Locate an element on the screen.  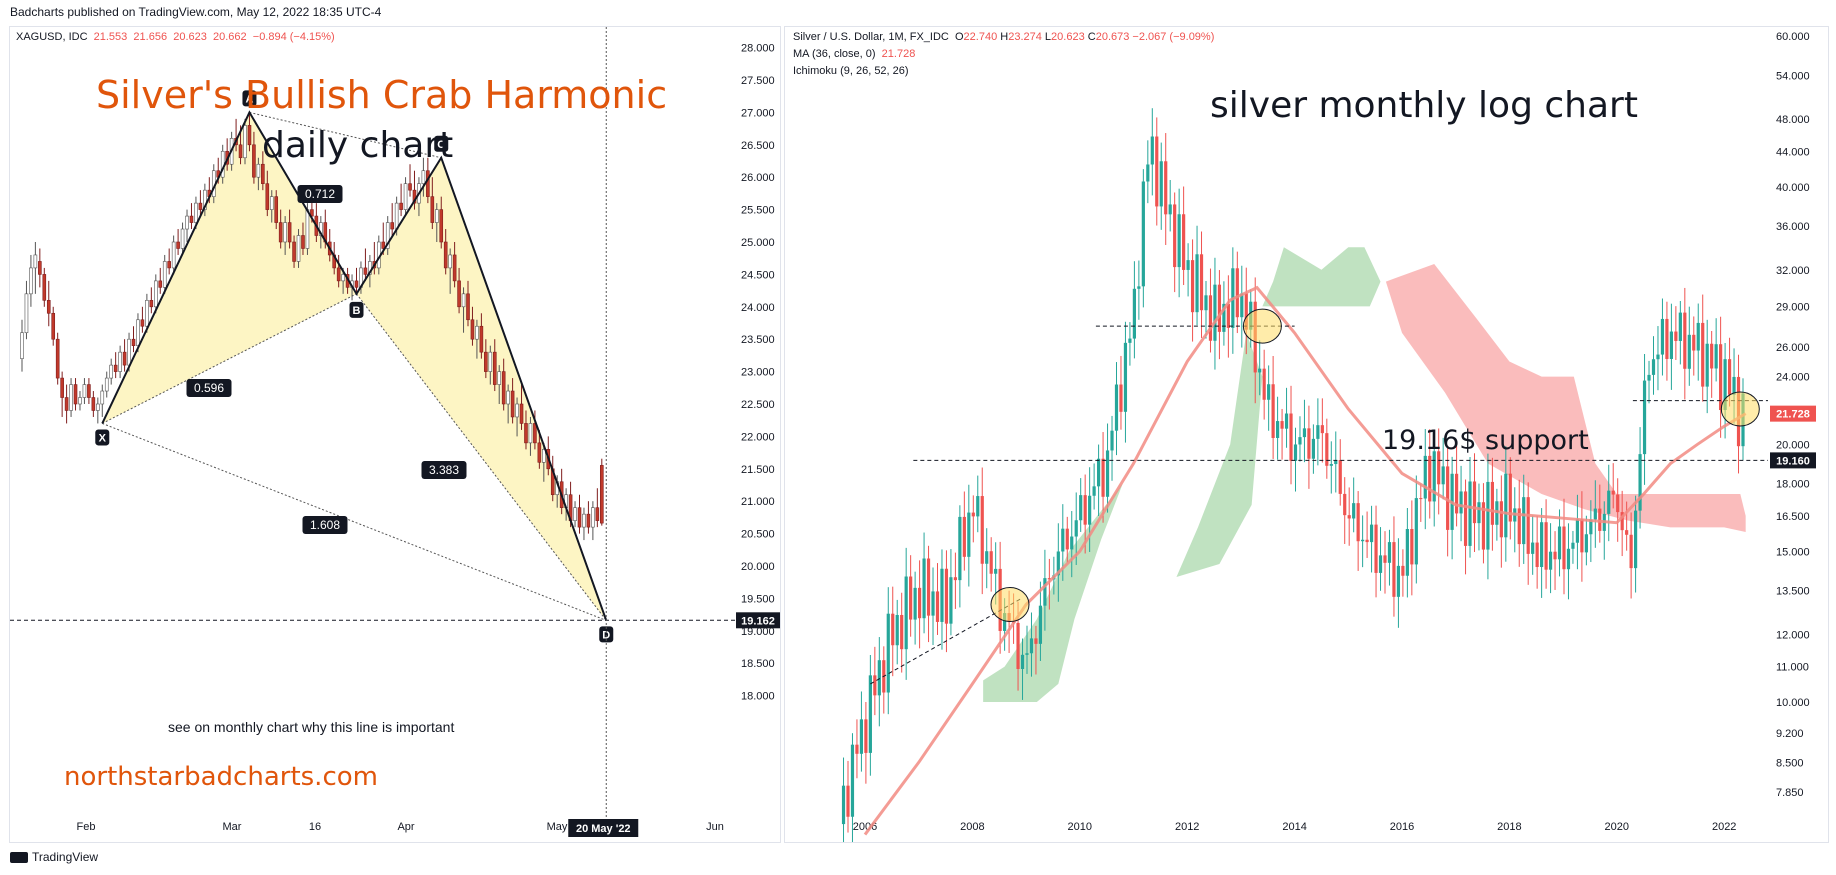
monthly-open: 22.740 is located at coordinates (980, 37).